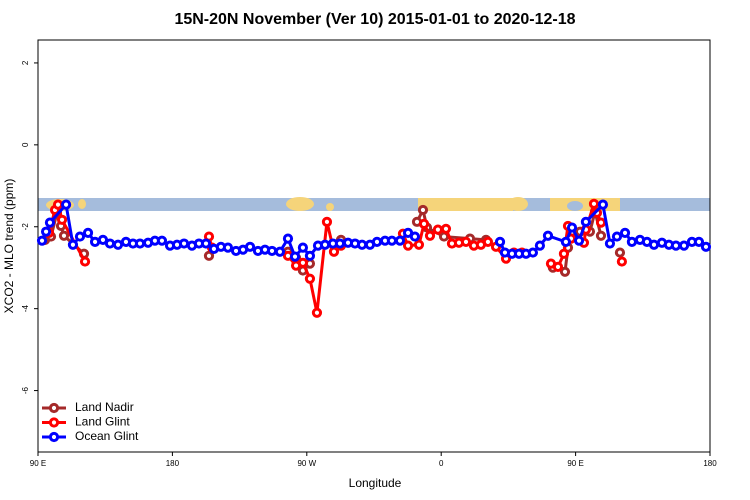 This screenshot has width=750, height=500. Describe the element at coordinates (374, 204) in the screenshot. I see `map-strip` at that location.